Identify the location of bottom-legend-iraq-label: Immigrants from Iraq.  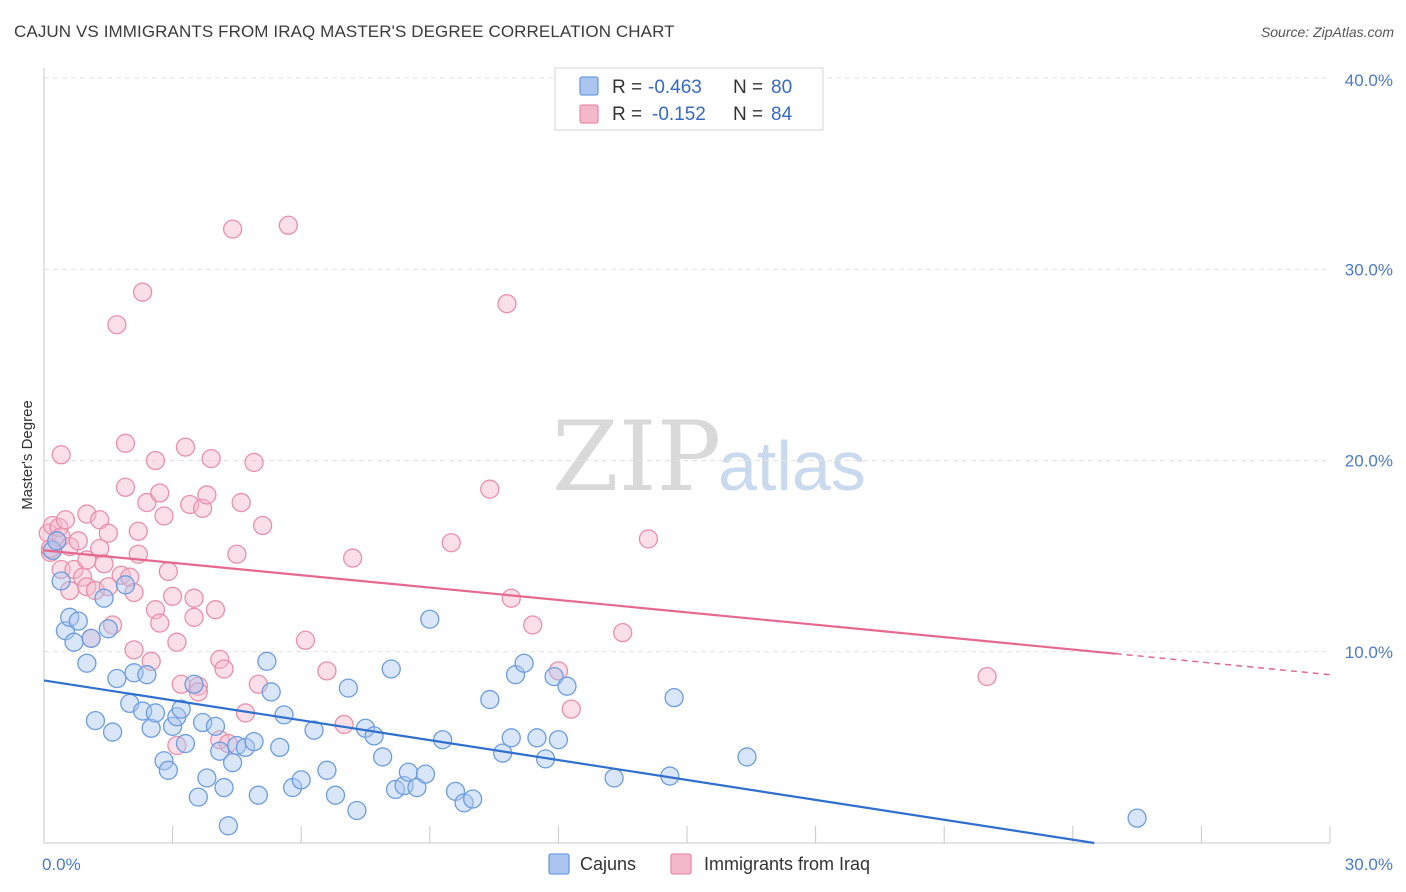
(787, 864).